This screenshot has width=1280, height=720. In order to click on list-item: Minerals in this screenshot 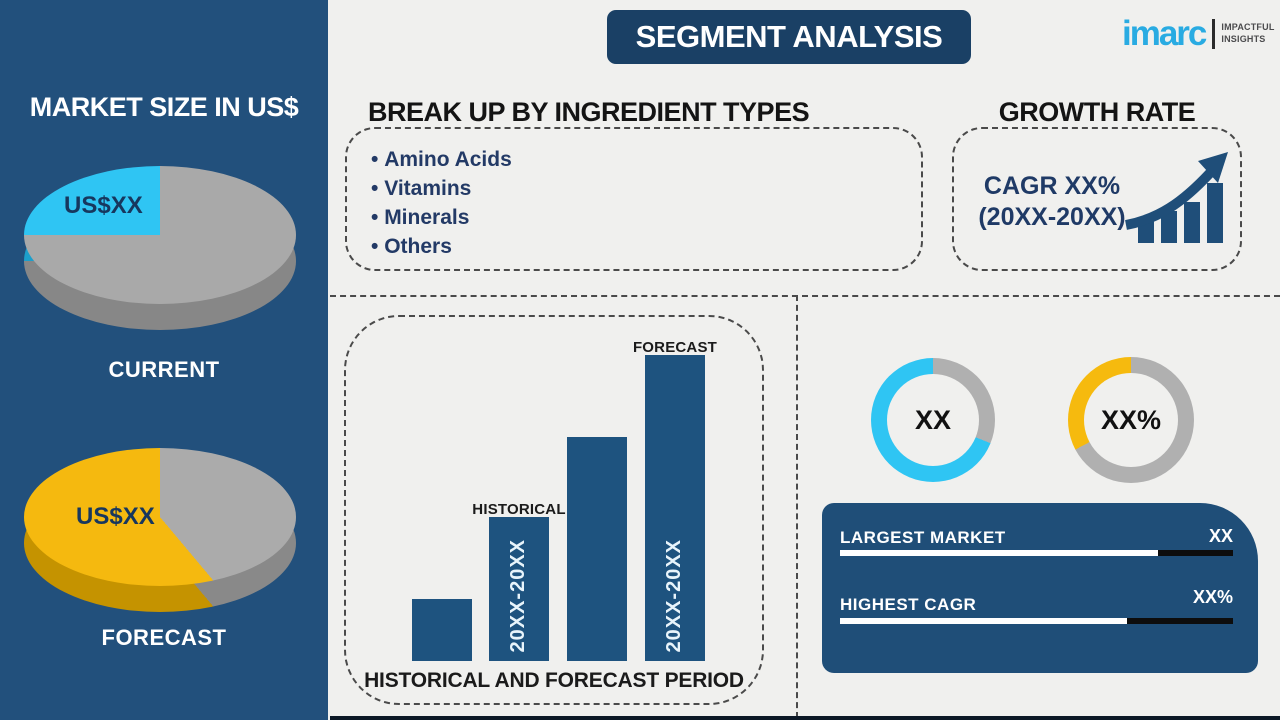, I will do `click(646, 217)`.